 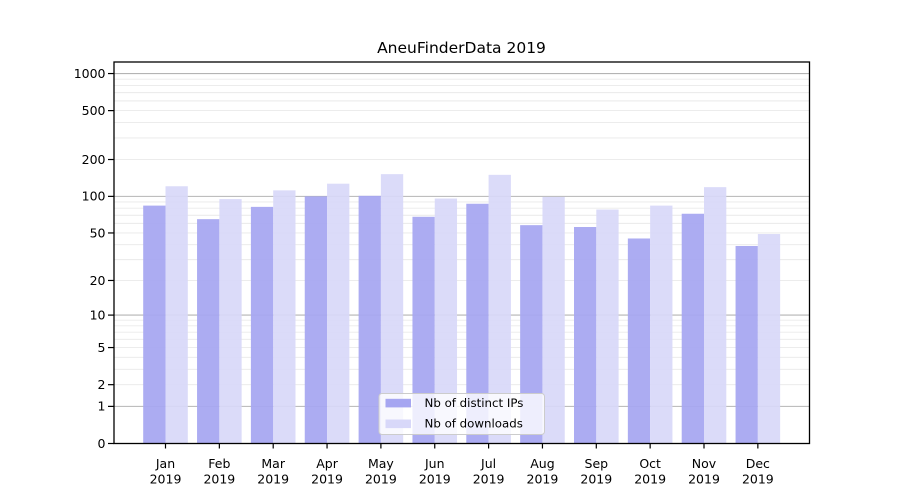 What do you see at coordinates (474, 403) in the screenshot?
I see `legend-label-distinct-ips: Nb of distinct IPs` at bounding box center [474, 403].